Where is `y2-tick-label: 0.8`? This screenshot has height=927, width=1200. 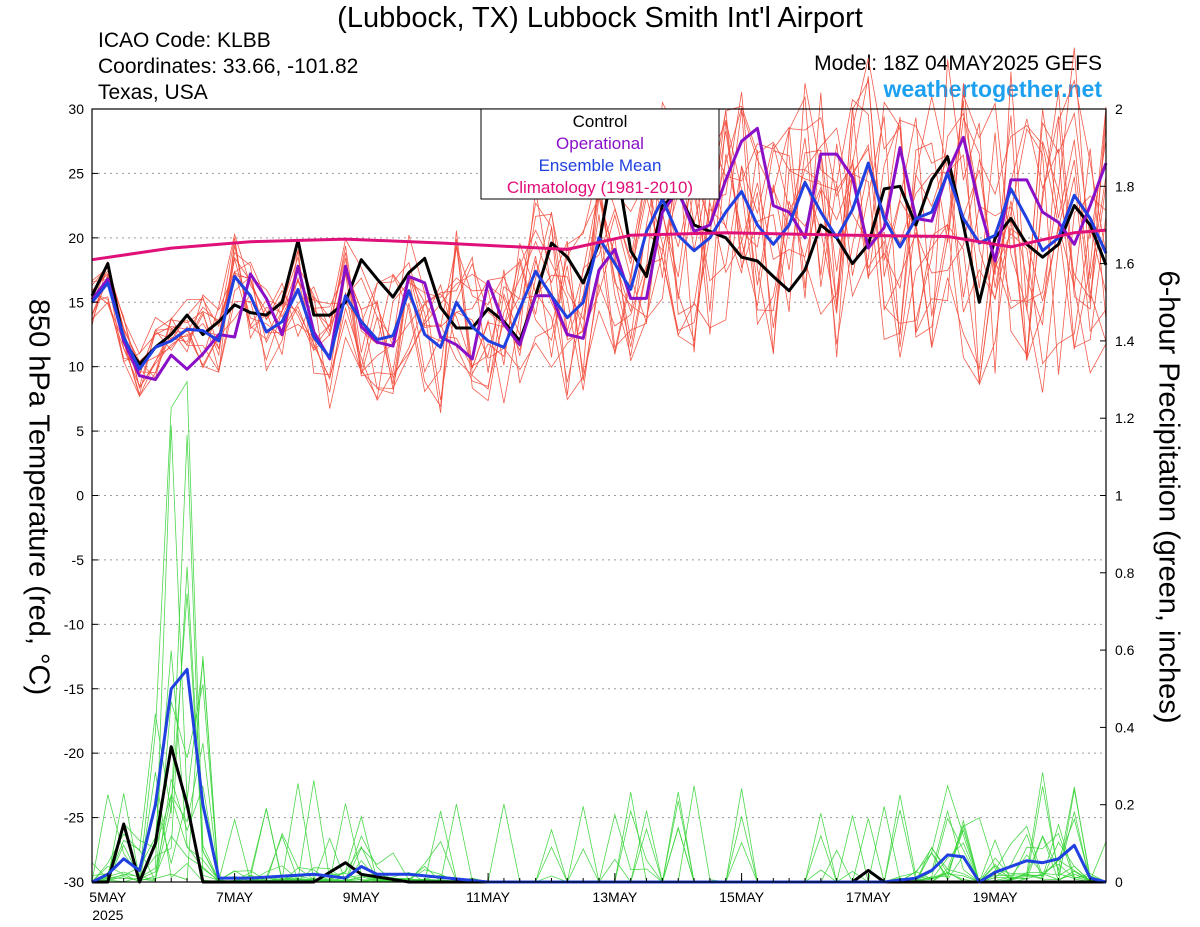
y2-tick-label: 0.8 is located at coordinates (1125, 573).